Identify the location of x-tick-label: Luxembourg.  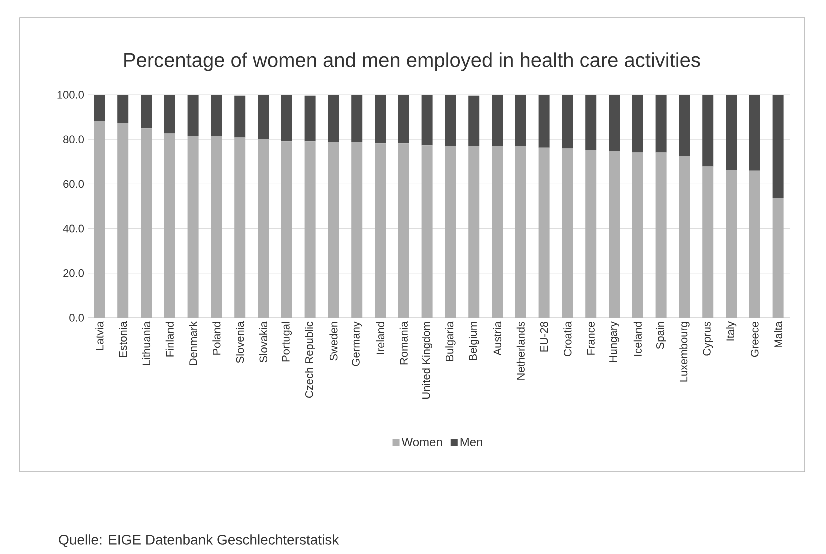
(685, 352).